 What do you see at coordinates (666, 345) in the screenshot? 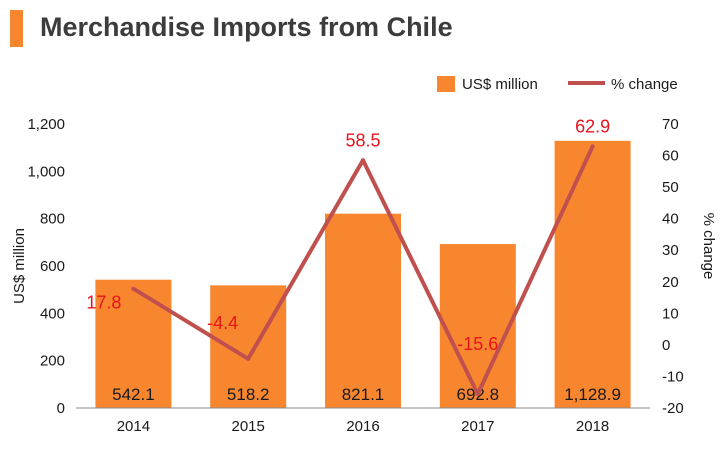
I see `y-tick-right-2: 0` at bounding box center [666, 345].